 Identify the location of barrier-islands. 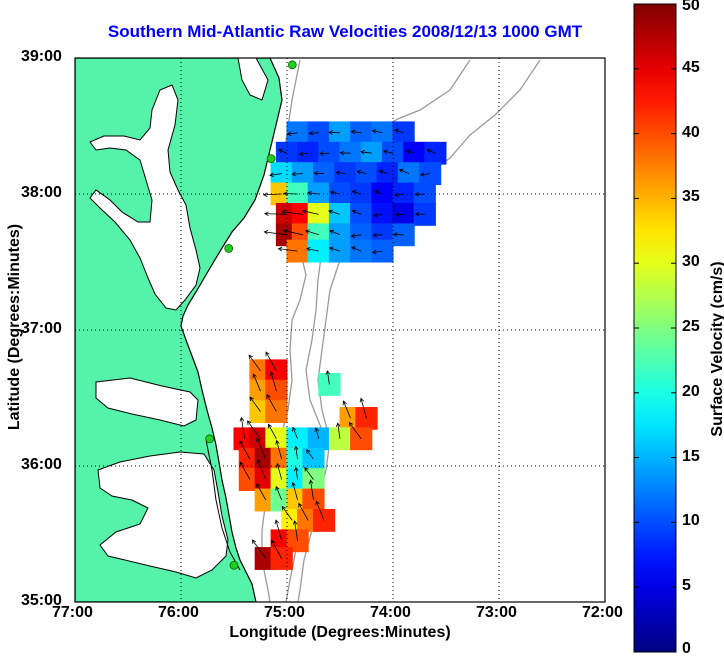
(223, 505).